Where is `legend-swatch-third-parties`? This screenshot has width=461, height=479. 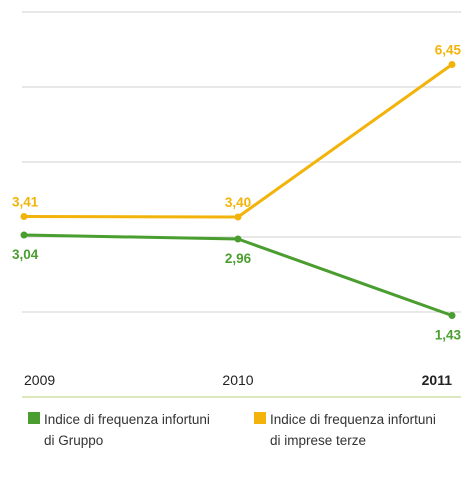 legend-swatch-third-parties is located at coordinates (260, 418).